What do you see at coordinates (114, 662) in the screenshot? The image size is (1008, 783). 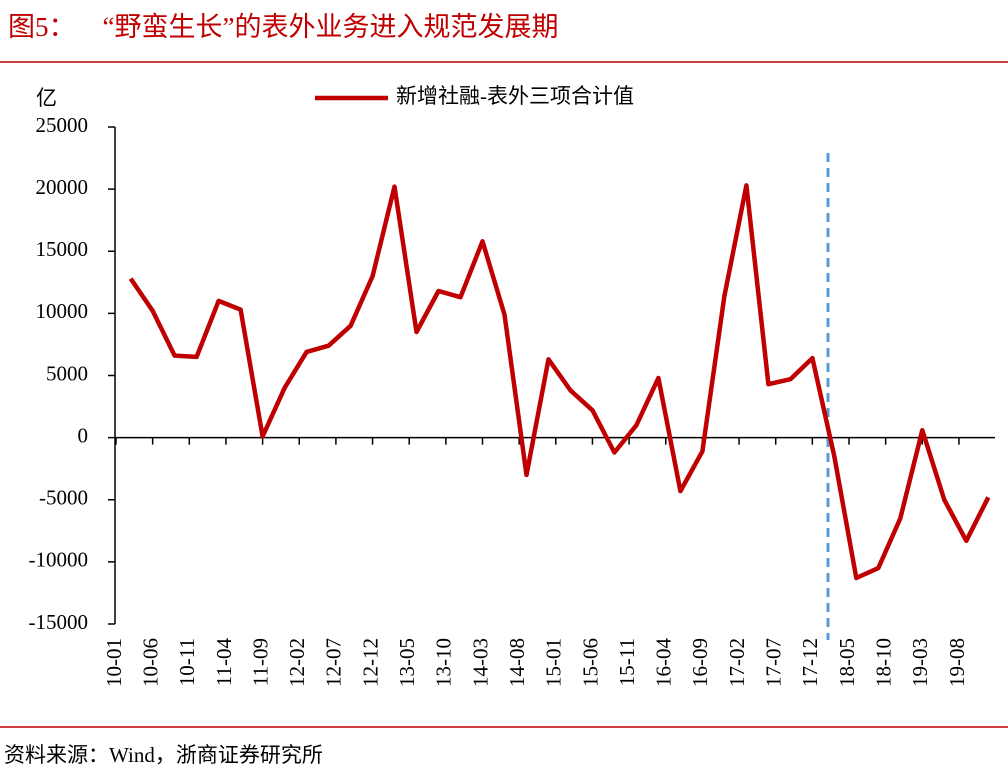 I see `x-tick-label: 10-01` at bounding box center [114, 662].